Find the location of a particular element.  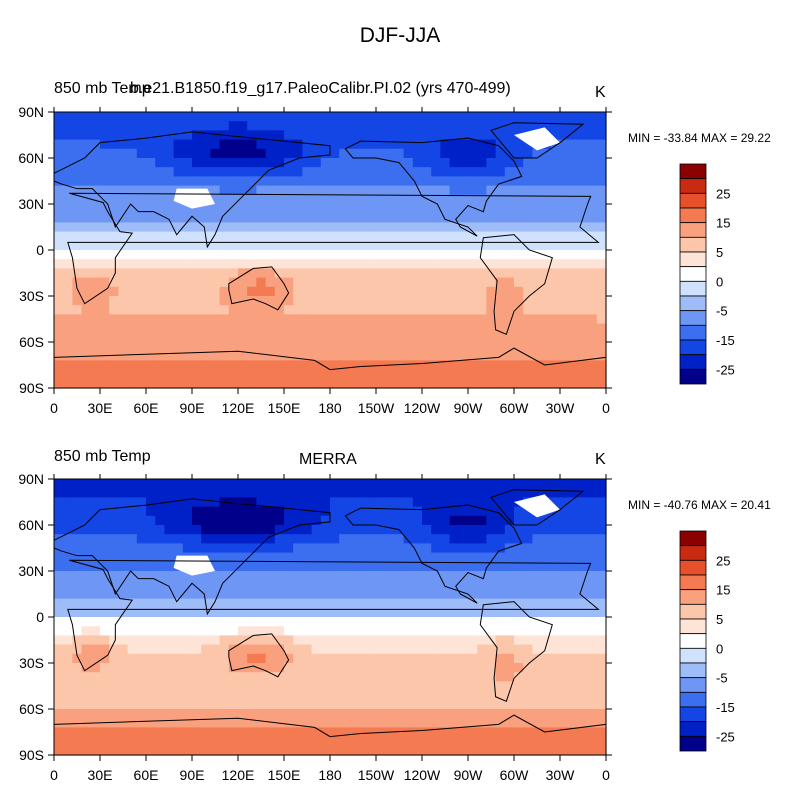

lon-tick-label: 120W is located at coordinates (422, 775).